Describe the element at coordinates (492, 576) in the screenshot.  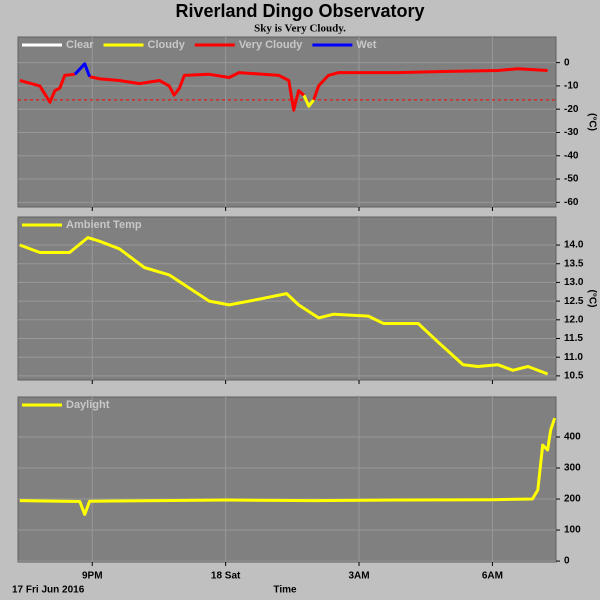
I see `x-tick-label: 6AM` at that location.